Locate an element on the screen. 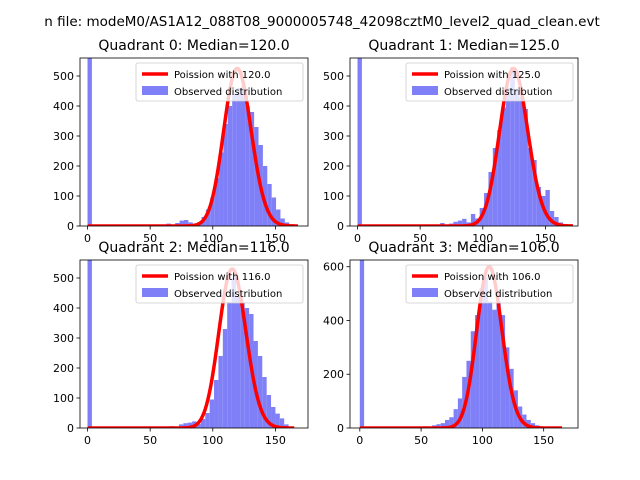  subplot-title: Quadrant 1: Median=125.0 is located at coordinates (463, 46).